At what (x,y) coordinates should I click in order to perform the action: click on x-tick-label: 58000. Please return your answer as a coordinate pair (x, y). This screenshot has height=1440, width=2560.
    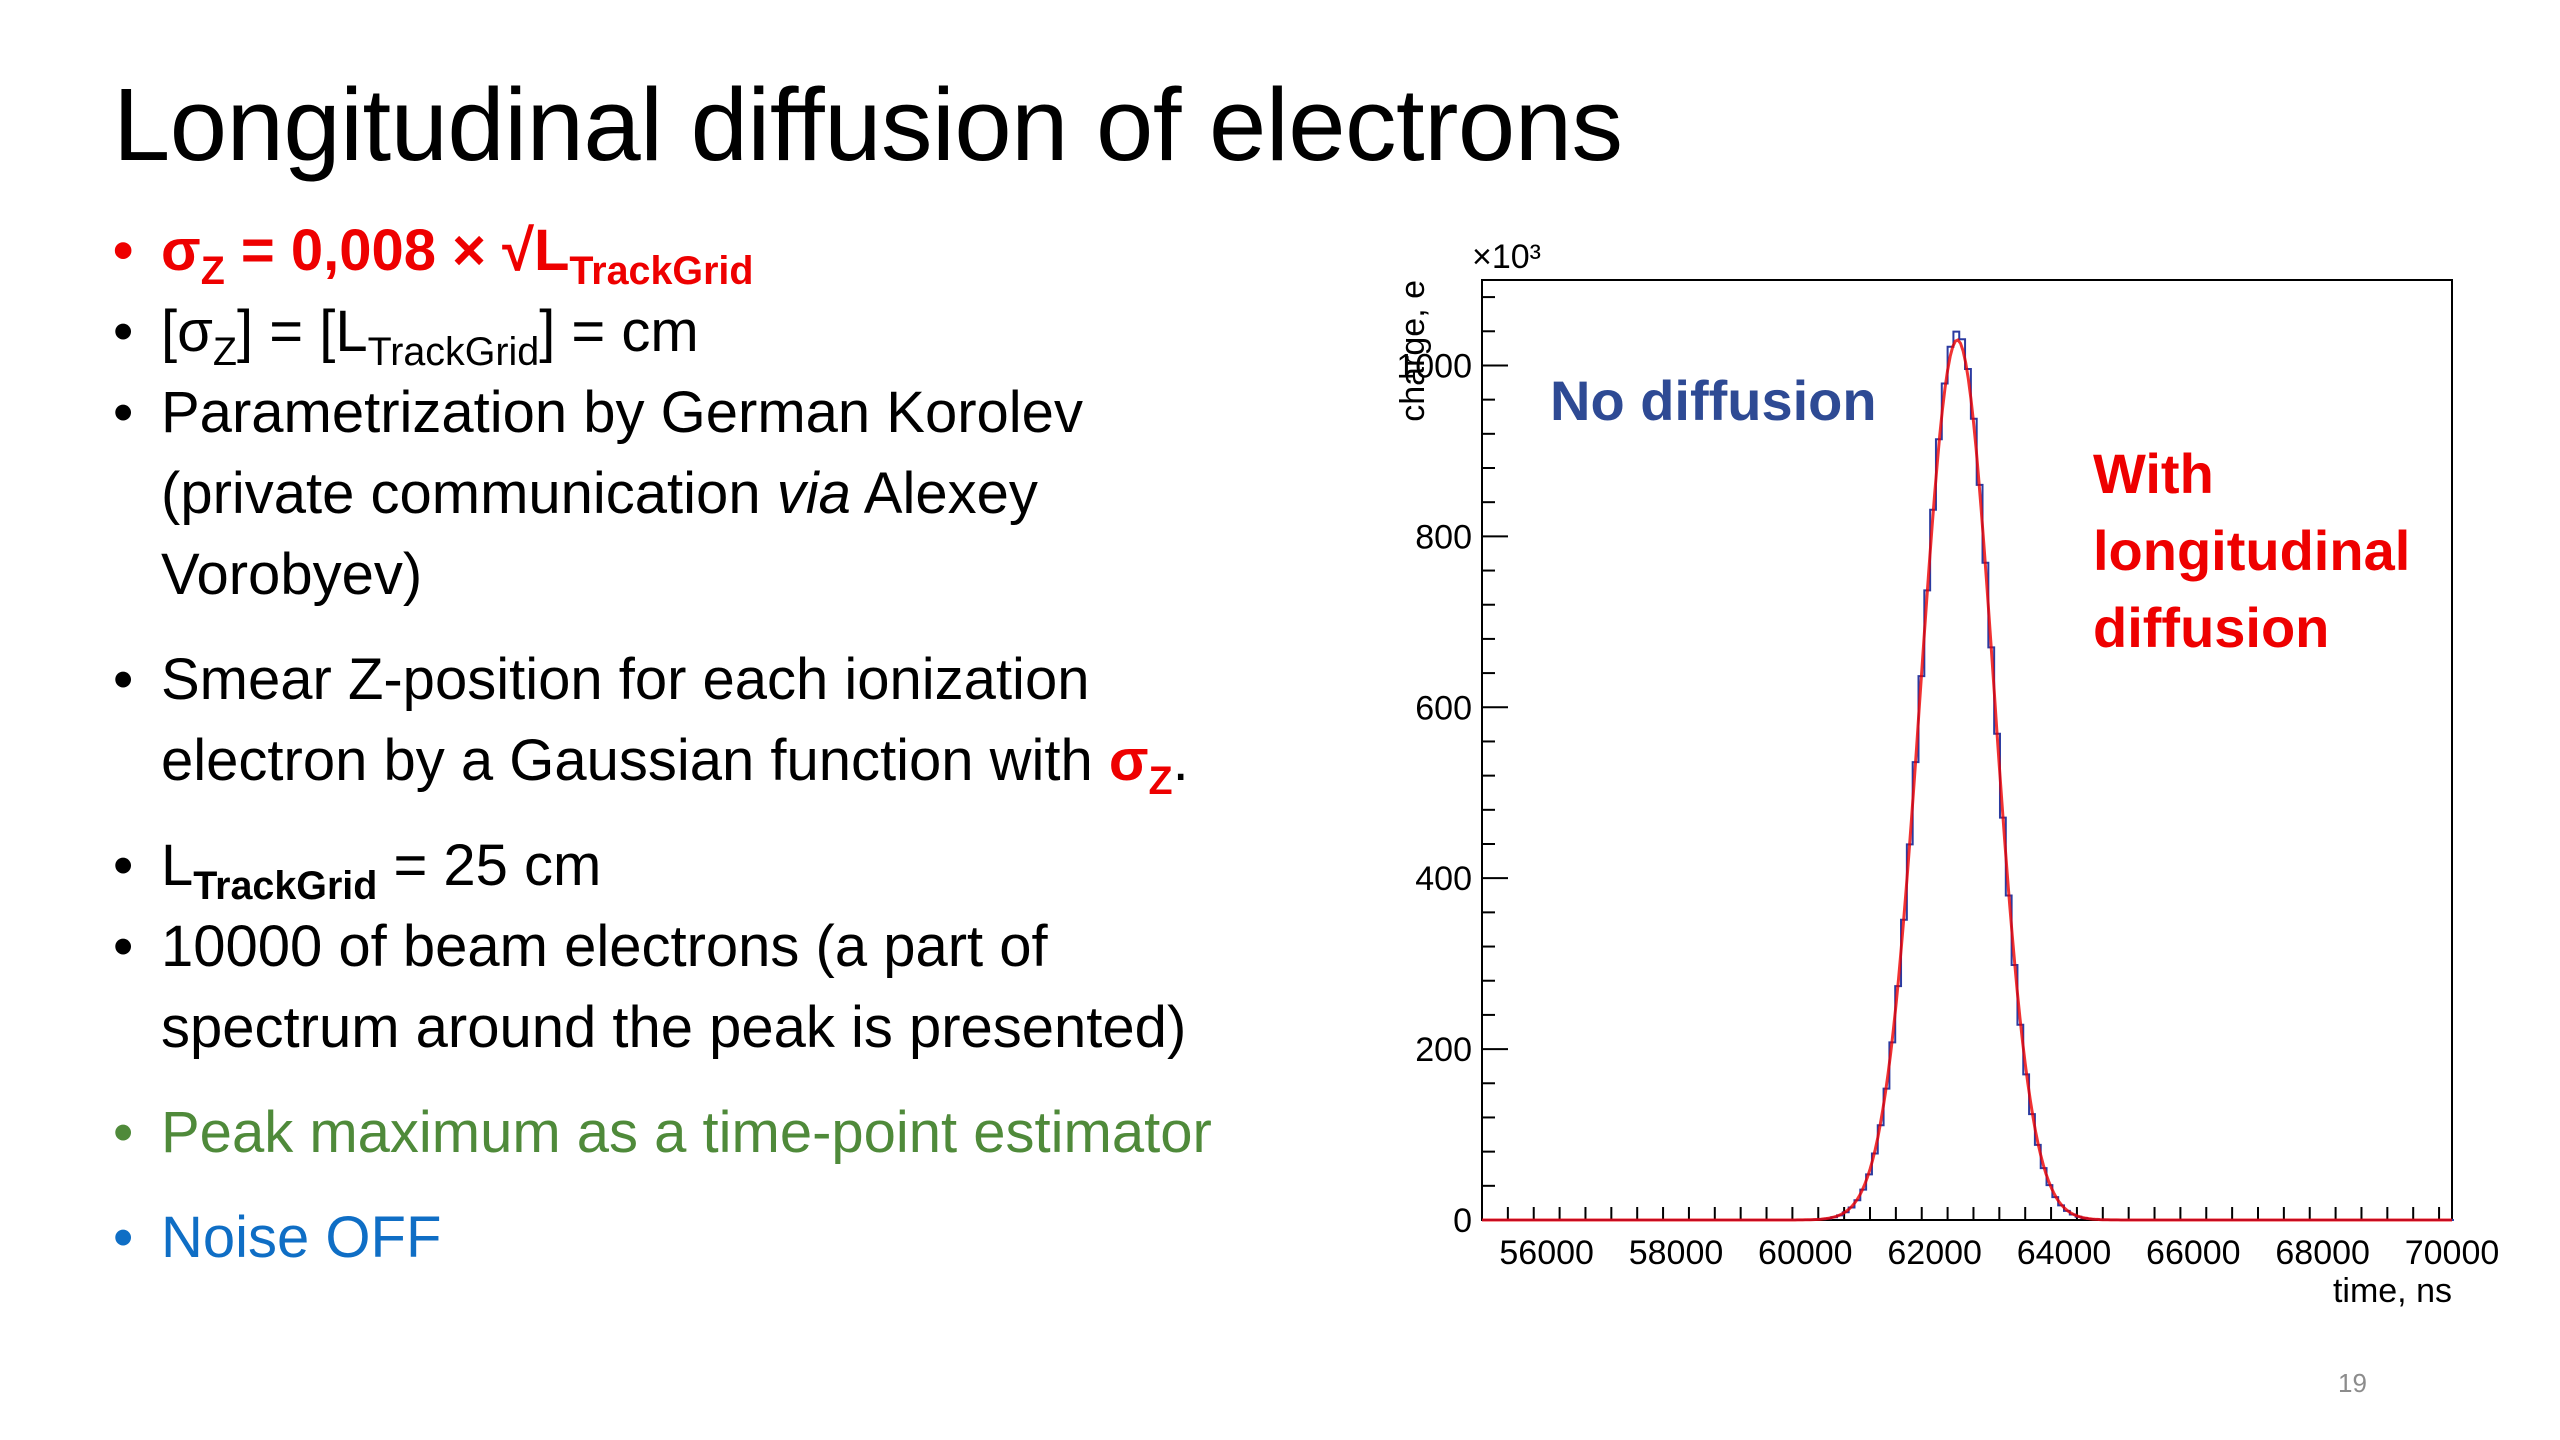
    Looking at the image, I should click on (1676, 1253).